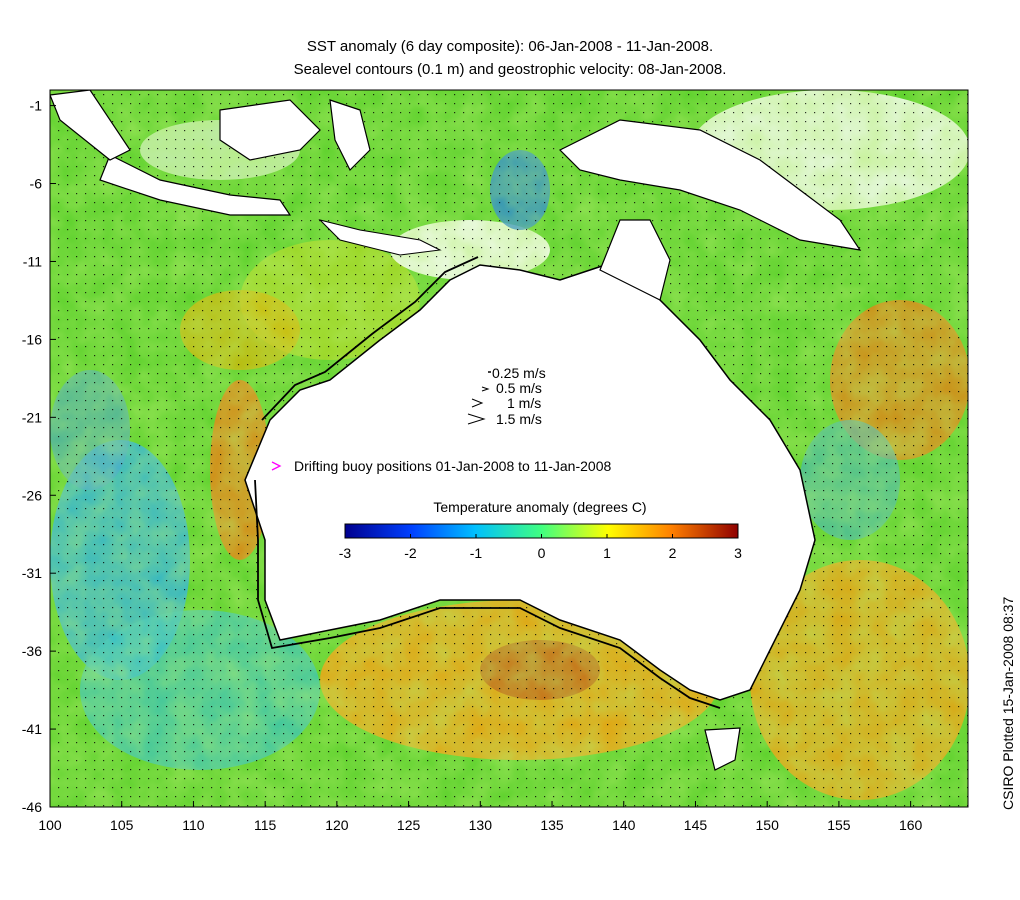 Image resolution: width=1020 pixels, height=900 pixels. I want to click on y-axis: -1 -6 -11 -16 -21 -26 -31 -36 -41 -46, so click(39, 456).